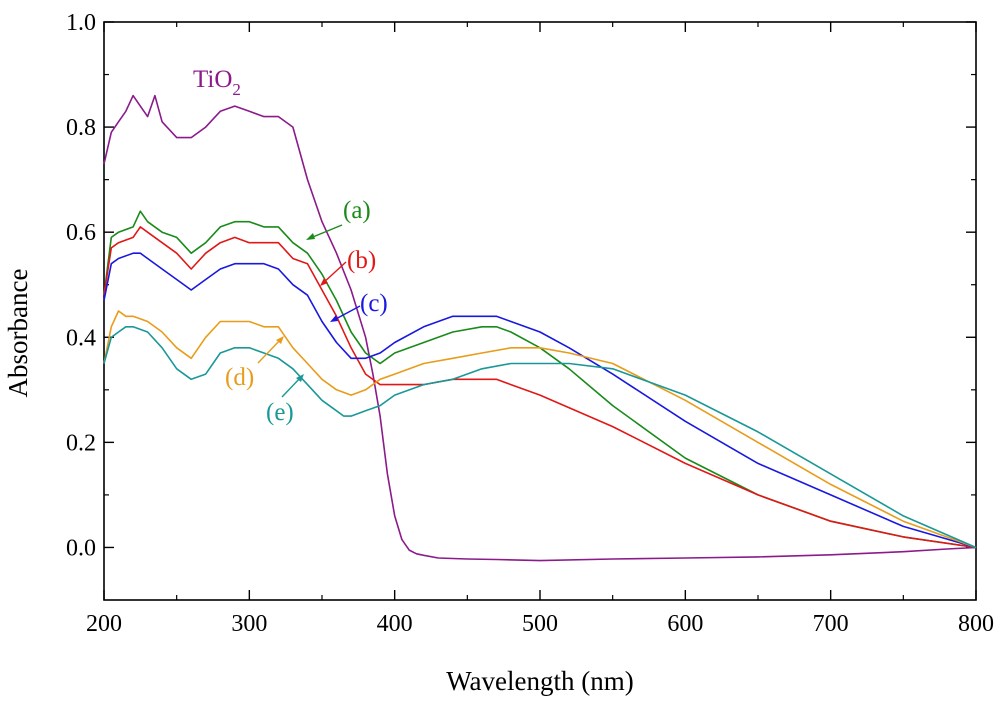 This screenshot has height=702, width=1000. Describe the element at coordinates (239, 377) in the screenshot. I see `series-d-label: (d)` at that location.